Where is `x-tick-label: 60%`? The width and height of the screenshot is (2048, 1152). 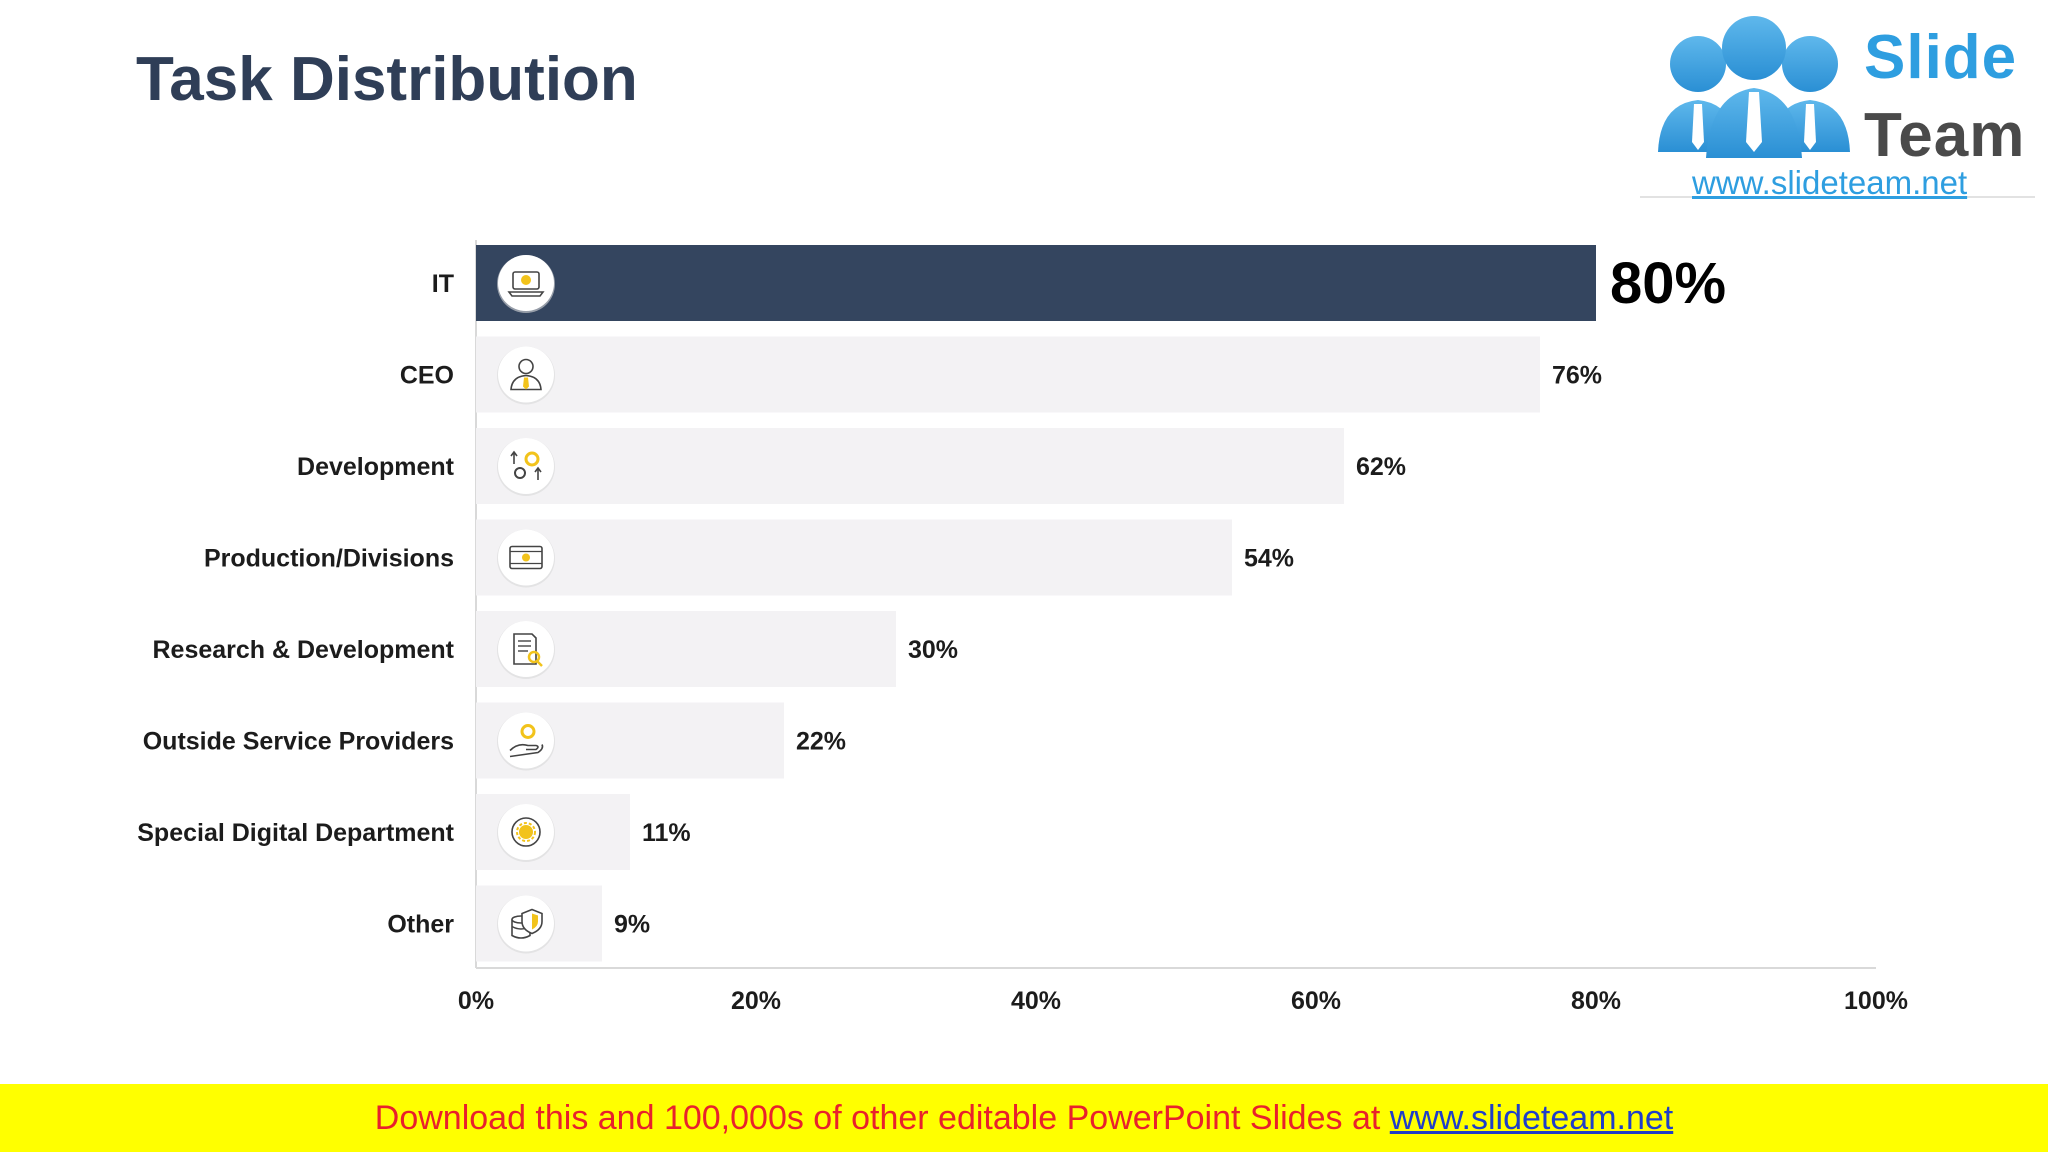
x-tick-label: 60% is located at coordinates (1316, 1001).